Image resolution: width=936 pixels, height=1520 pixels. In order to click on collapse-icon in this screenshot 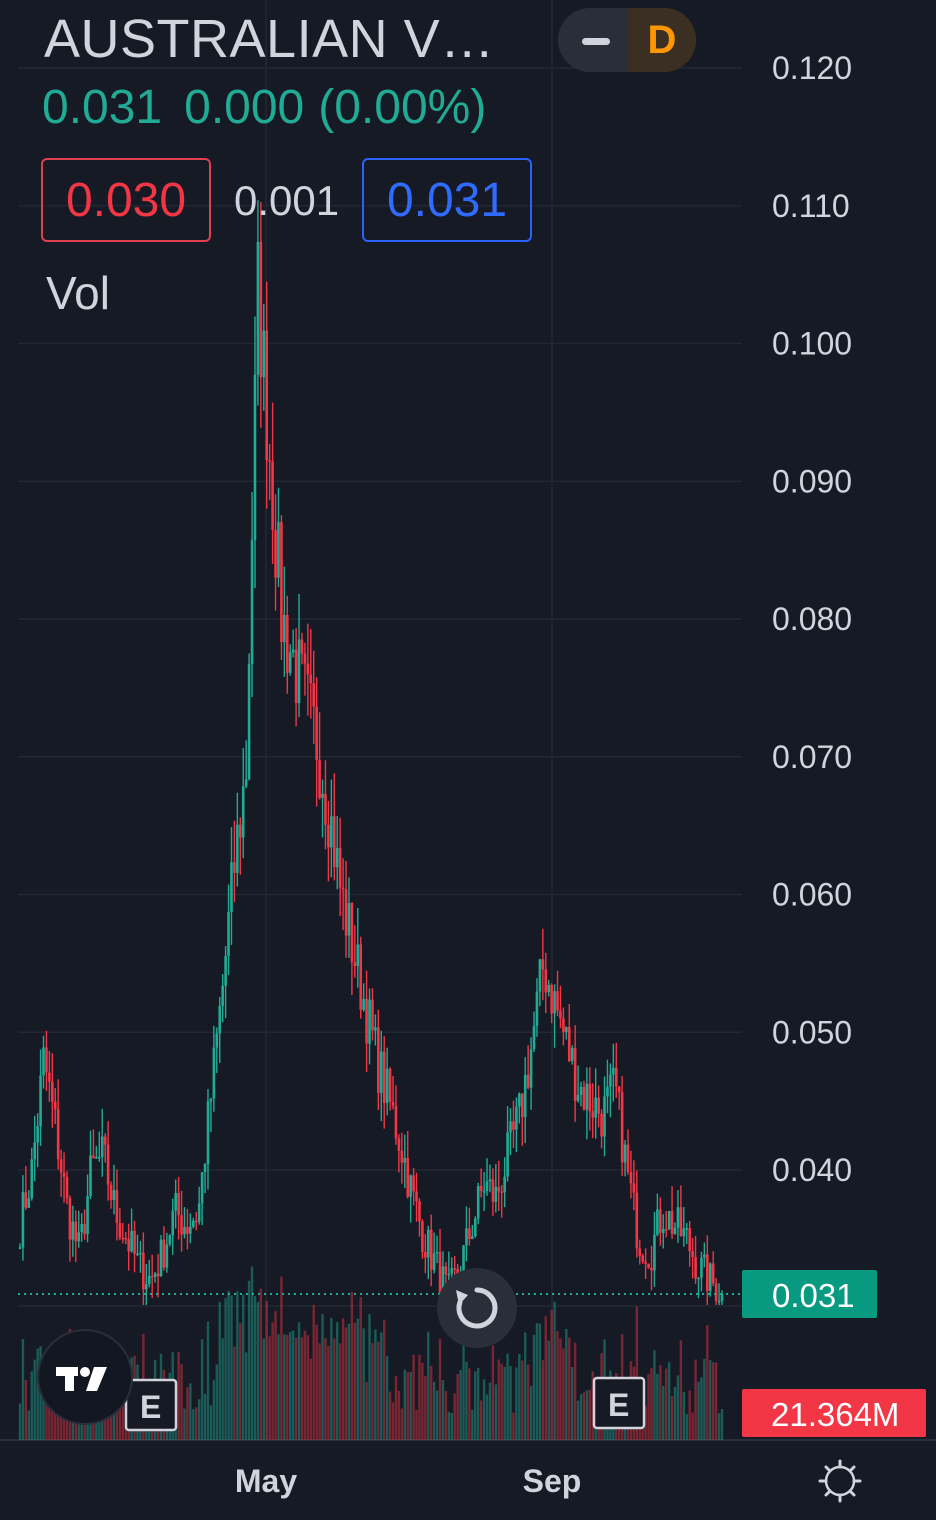, I will do `click(596, 41)`.